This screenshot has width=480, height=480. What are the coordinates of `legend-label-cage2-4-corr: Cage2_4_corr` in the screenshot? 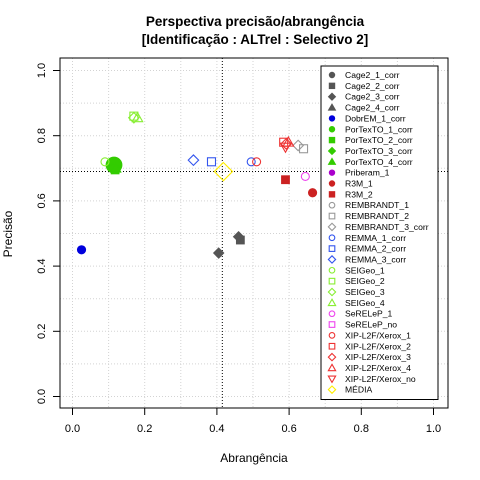 It's located at (372, 108).